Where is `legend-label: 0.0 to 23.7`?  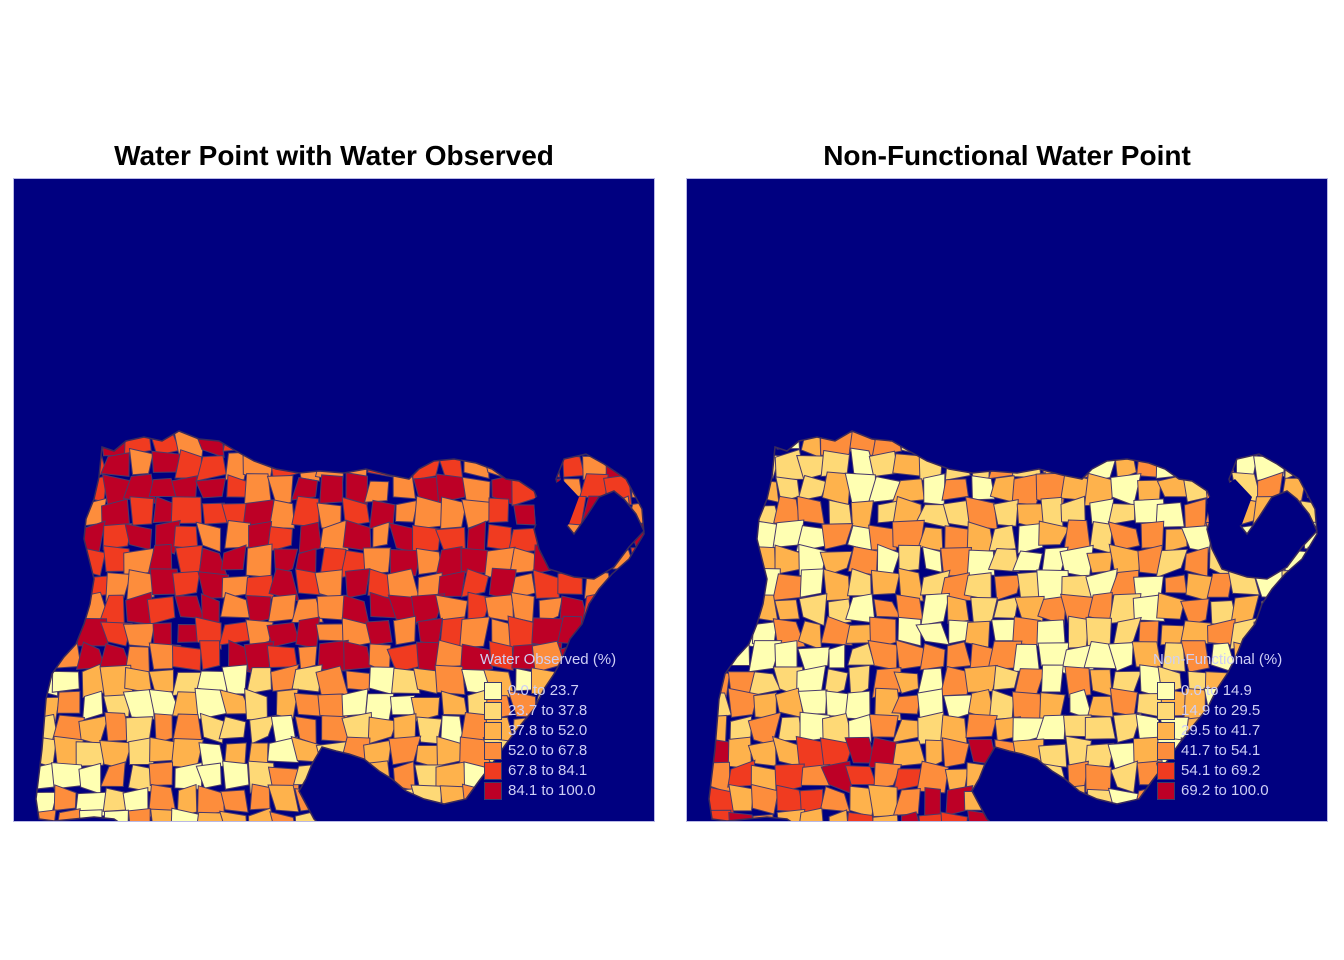 legend-label: 0.0 to 23.7 is located at coordinates (543, 690).